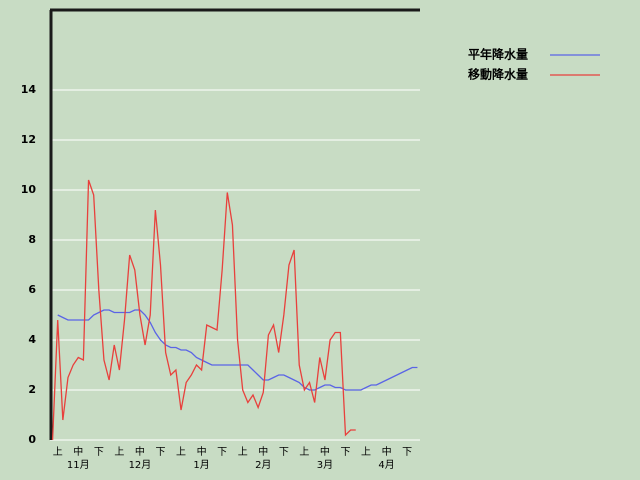  I want to click on y-tick-label: 12, so click(28, 139).